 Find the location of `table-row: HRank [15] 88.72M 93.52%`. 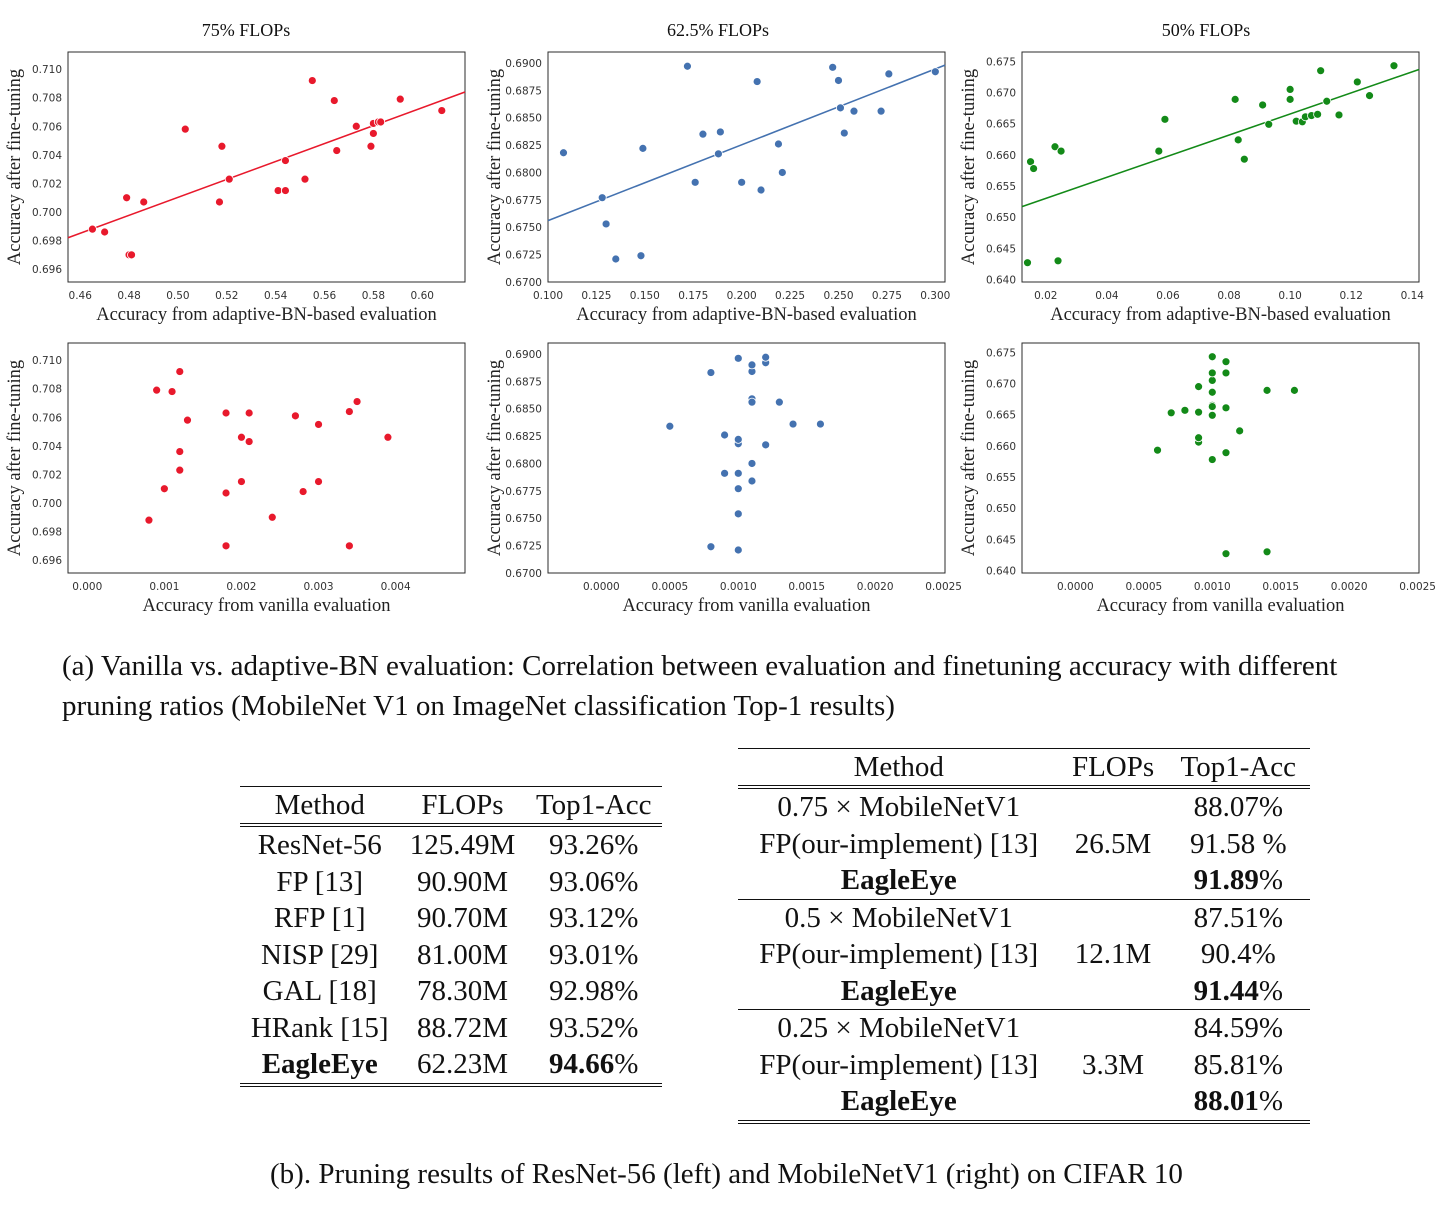

table-row: HRank [15] 88.72M 93.52% is located at coordinates (451, 1028).